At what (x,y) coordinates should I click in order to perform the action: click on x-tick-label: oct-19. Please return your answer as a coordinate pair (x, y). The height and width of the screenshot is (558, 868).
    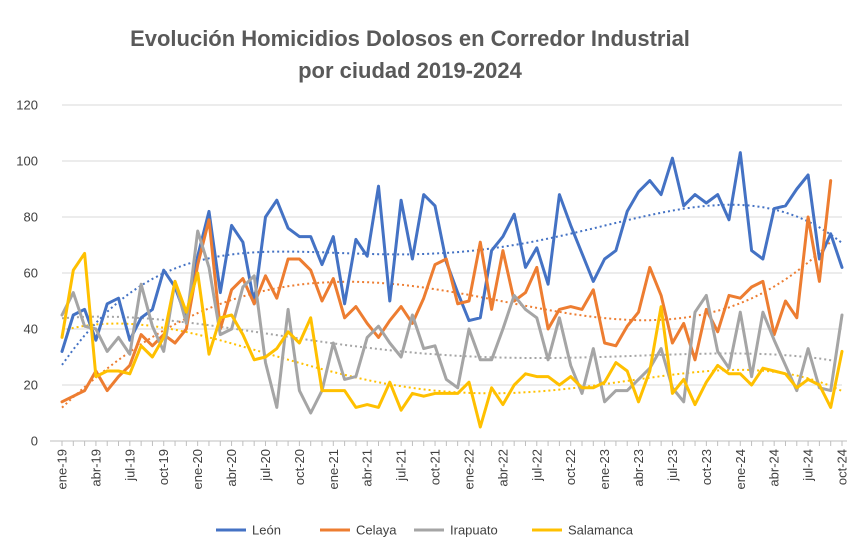
    Looking at the image, I should click on (163, 467).